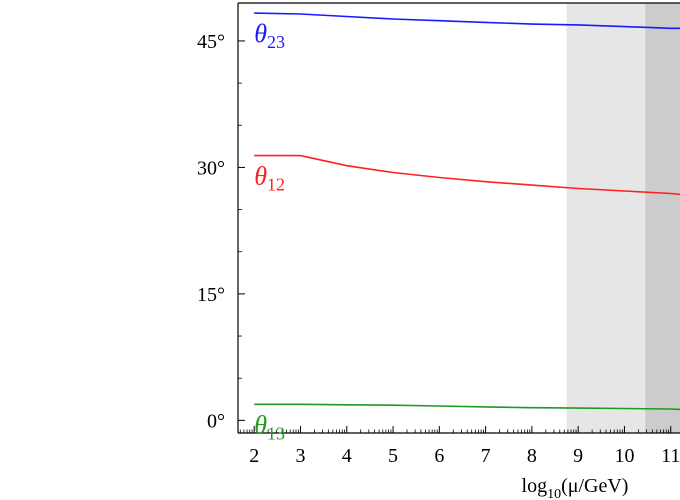 The height and width of the screenshot is (500, 680). What do you see at coordinates (554, 493) in the screenshot?
I see `x-axis-label-subscript: 10` at bounding box center [554, 493].